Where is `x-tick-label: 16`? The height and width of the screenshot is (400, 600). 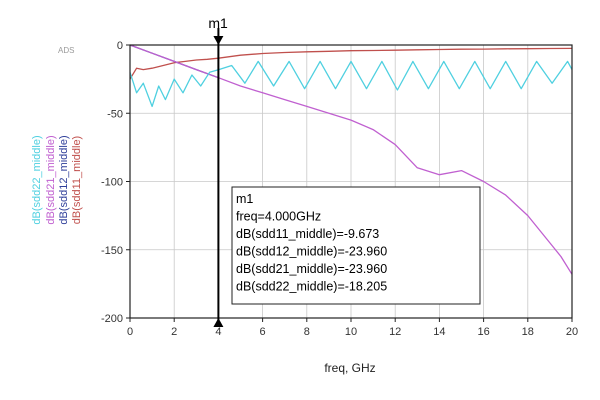
x-tick-label: 16 is located at coordinates (483, 332).